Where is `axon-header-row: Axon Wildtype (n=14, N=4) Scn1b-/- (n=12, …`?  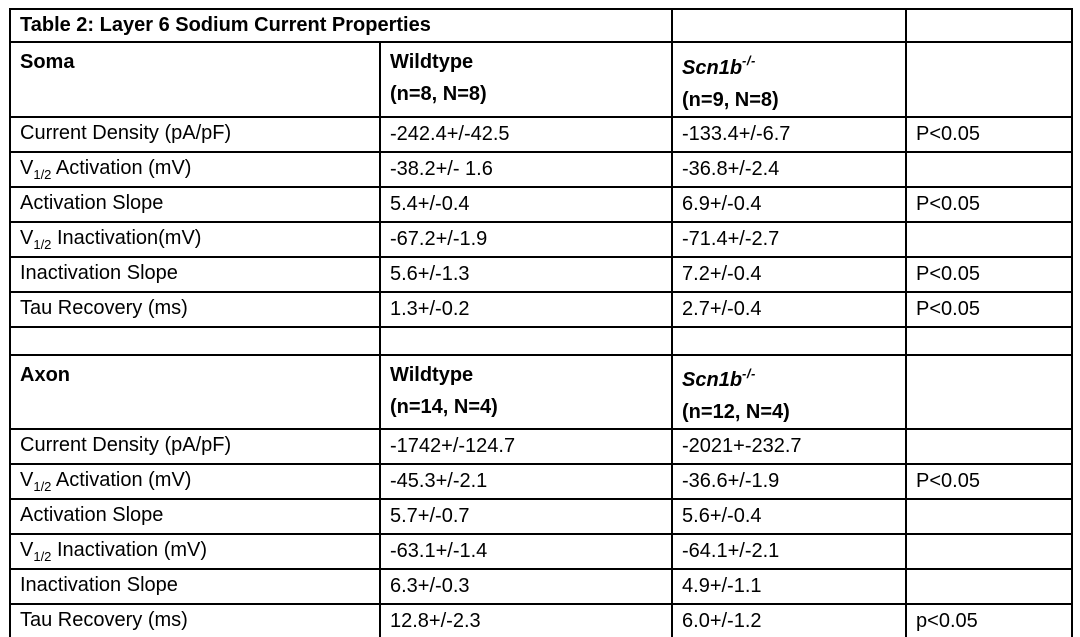
axon-header-row: Axon Wildtype (n=14, N=4) Scn1b-/- (n=12, … is located at coordinates (541, 392).